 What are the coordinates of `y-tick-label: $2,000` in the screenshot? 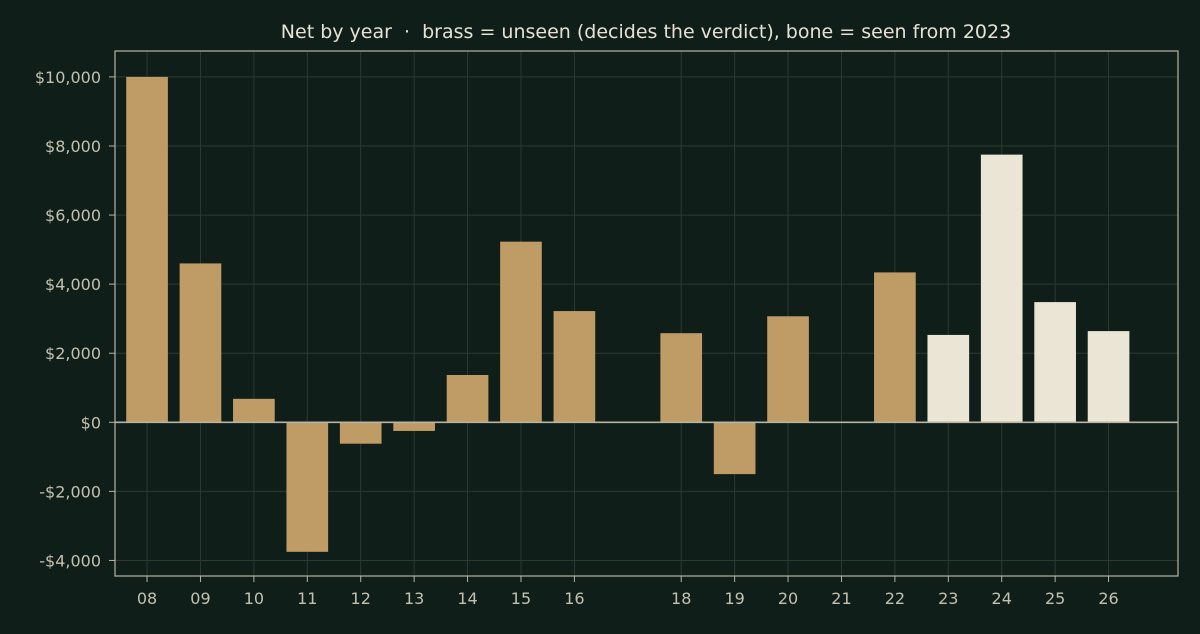 It's located at (73, 353).